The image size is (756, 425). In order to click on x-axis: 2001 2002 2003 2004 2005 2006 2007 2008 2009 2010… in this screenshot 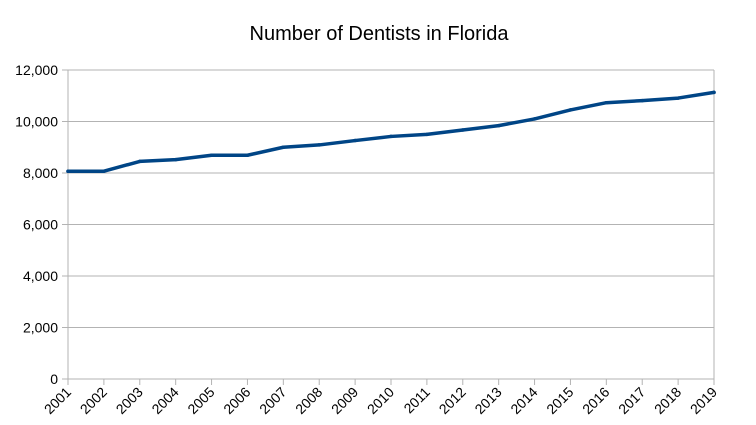, I will do `click(380, 397)`.